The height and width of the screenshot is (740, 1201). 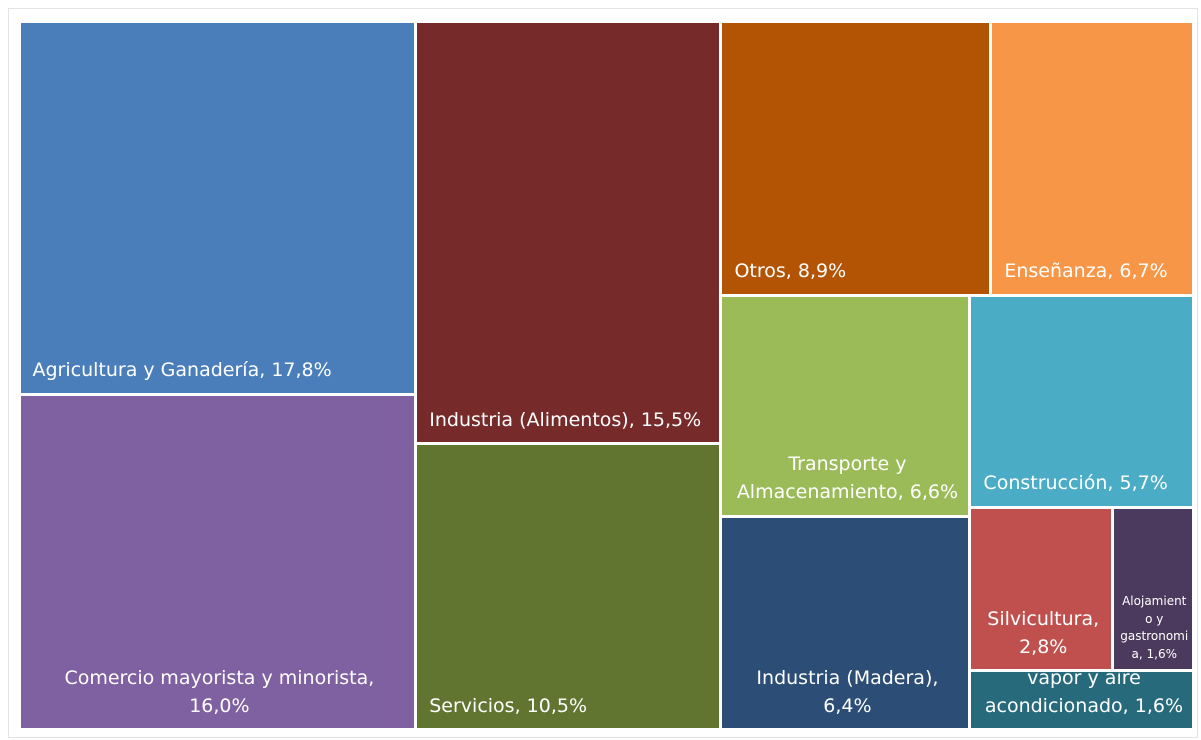 I want to click on value-label: 16,0%, so click(x=219, y=705).